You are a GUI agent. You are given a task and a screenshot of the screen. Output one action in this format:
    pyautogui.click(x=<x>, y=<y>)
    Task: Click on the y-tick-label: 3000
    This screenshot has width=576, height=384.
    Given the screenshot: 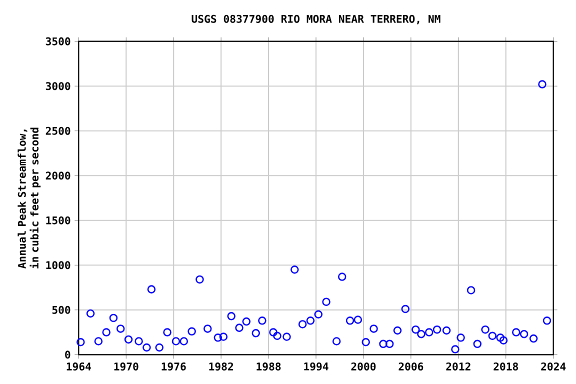 What is the action you would take?
    pyautogui.click(x=58, y=86)
    